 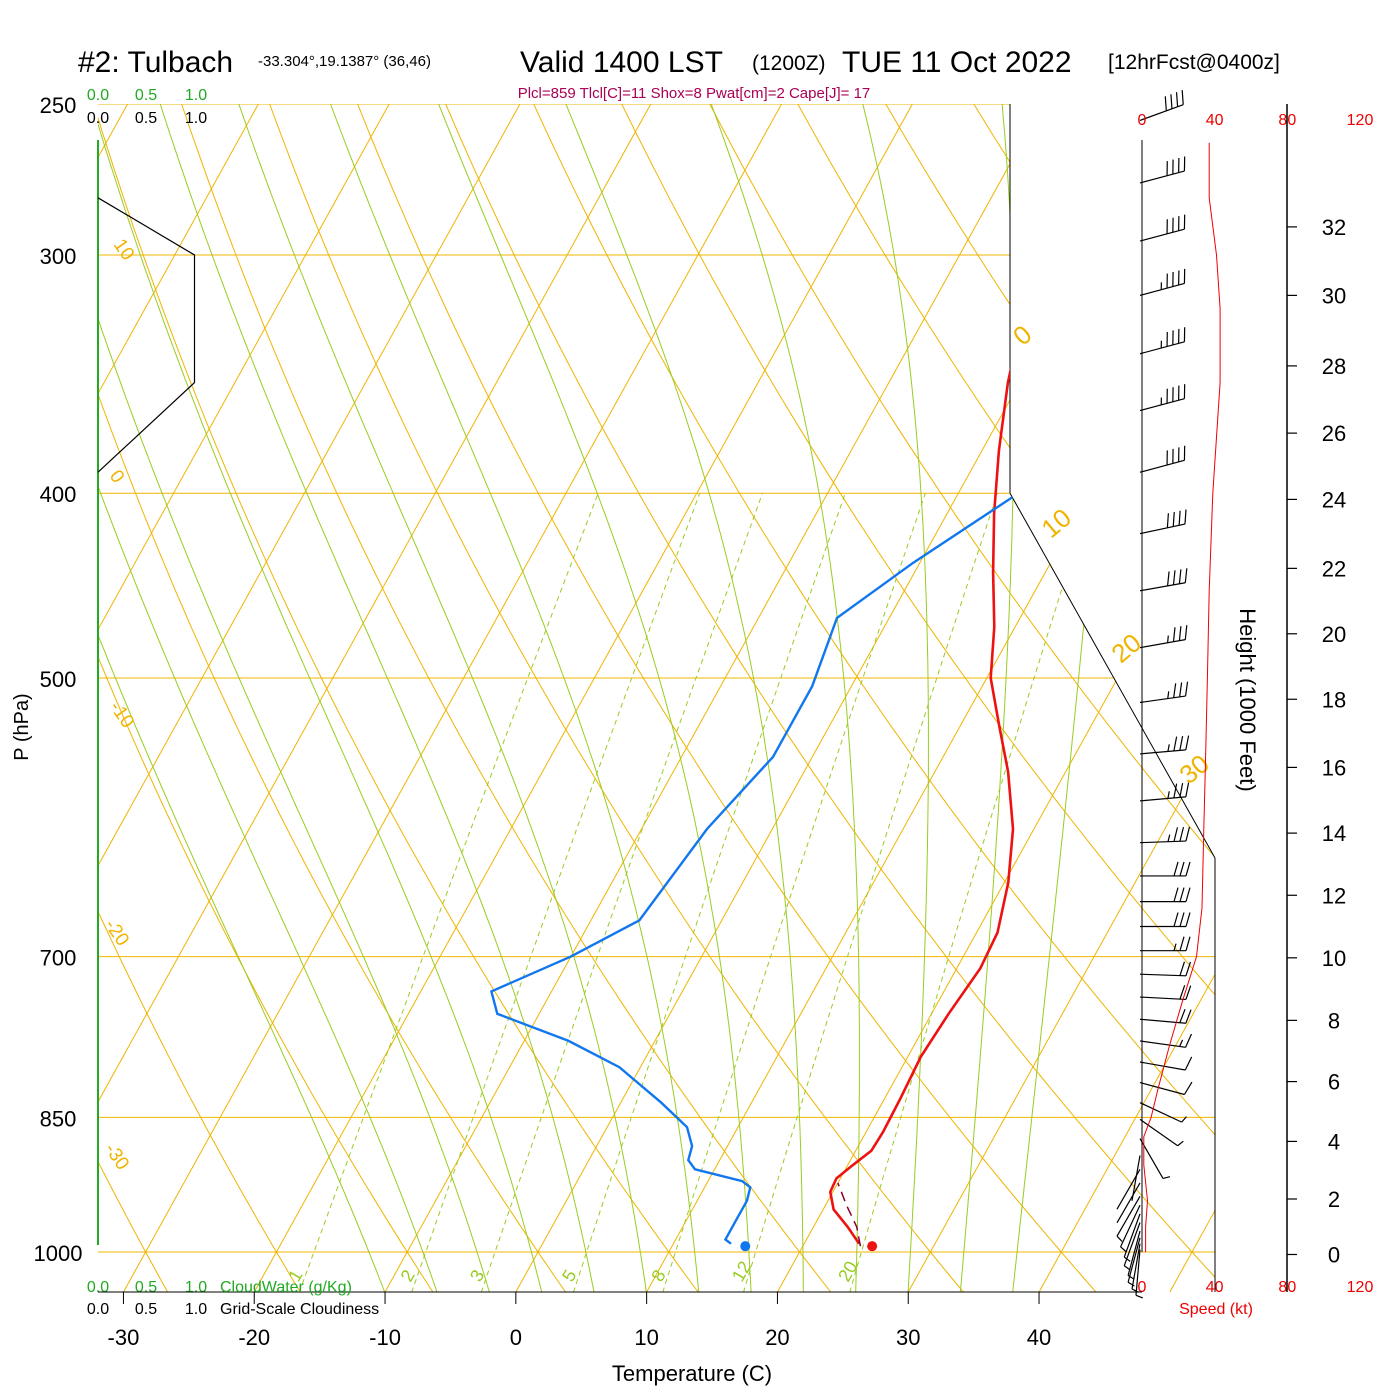 I want to click on cloud-water-tick-bottom: 1.0, so click(x=196, y=1287).